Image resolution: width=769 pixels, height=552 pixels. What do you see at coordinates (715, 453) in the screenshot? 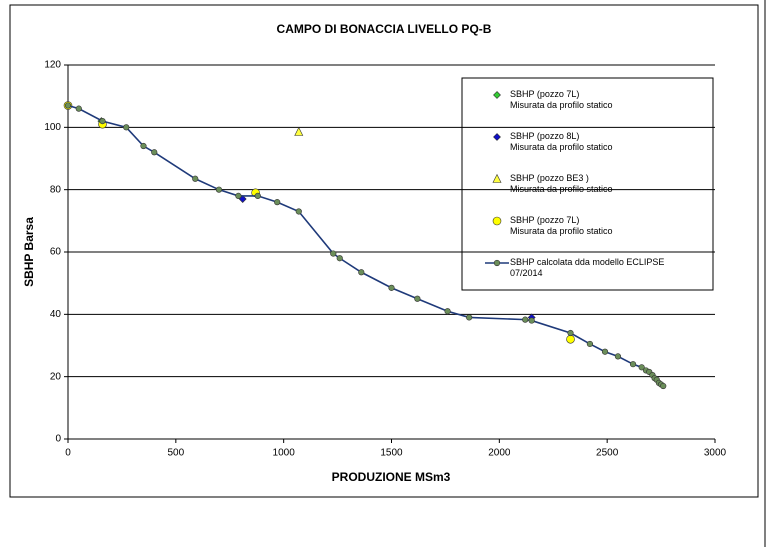
I see `x-tick-label: 3000` at bounding box center [715, 453].